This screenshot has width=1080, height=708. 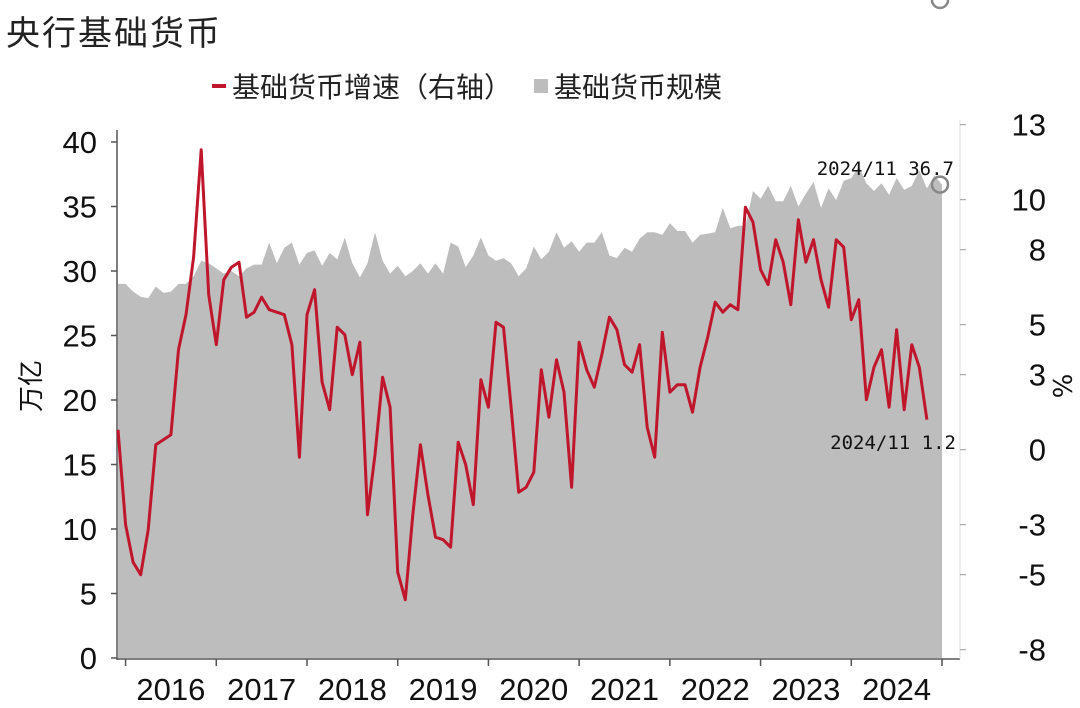 I want to click on legend-item-scale: 基础货币规模, so click(x=628, y=86).